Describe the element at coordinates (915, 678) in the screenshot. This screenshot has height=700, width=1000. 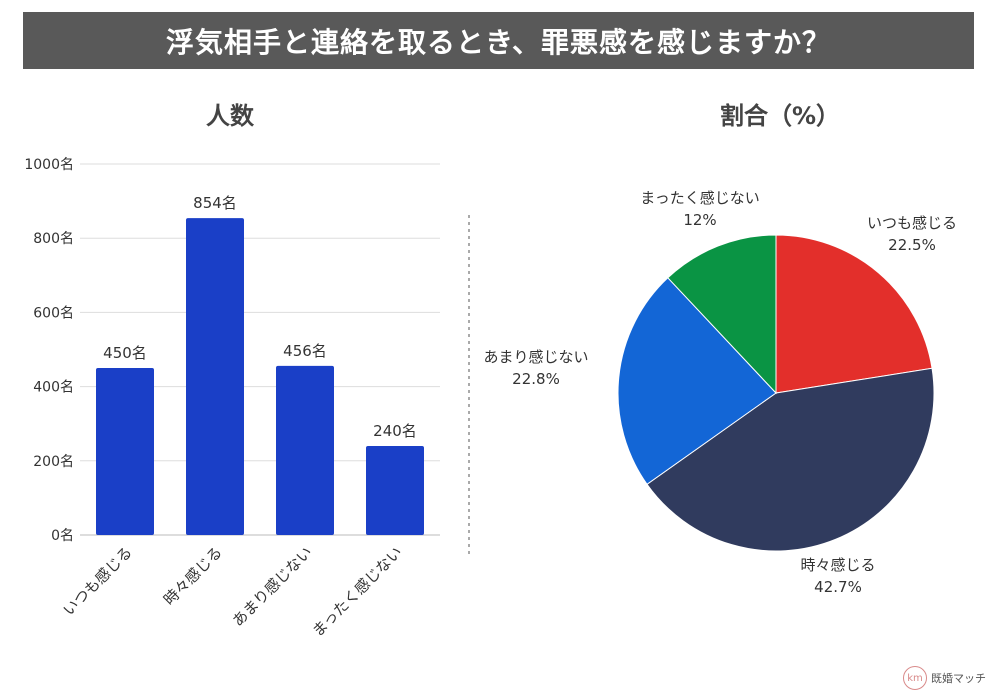
I see `logo-mark-icon: km` at that location.